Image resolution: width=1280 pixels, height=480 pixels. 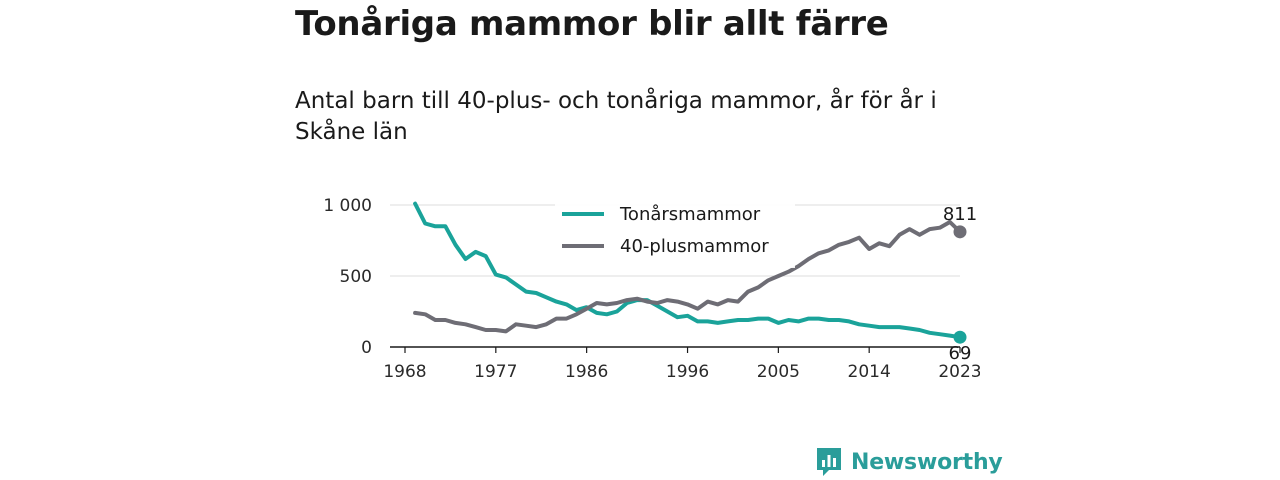 I want to click on x-tick-label: 2005, so click(x=778, y=372).